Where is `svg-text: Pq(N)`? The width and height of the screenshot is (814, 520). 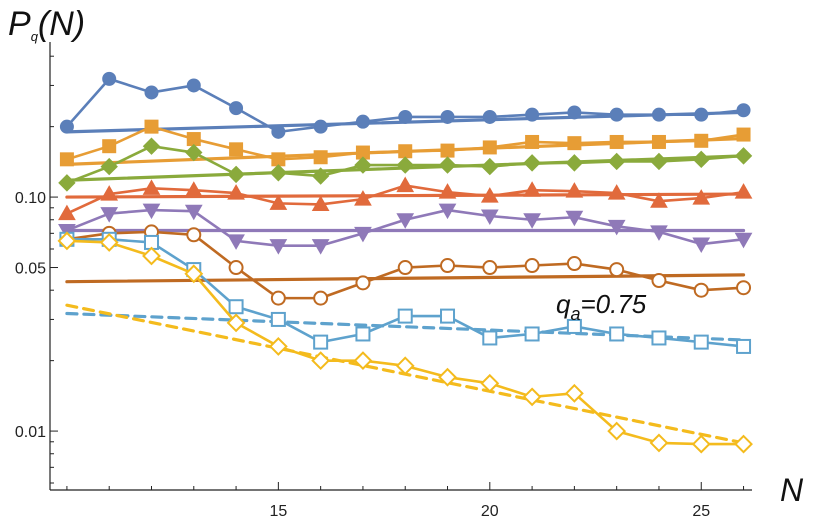 svg-text: Pq(N) is located at coordinates (46, 24).